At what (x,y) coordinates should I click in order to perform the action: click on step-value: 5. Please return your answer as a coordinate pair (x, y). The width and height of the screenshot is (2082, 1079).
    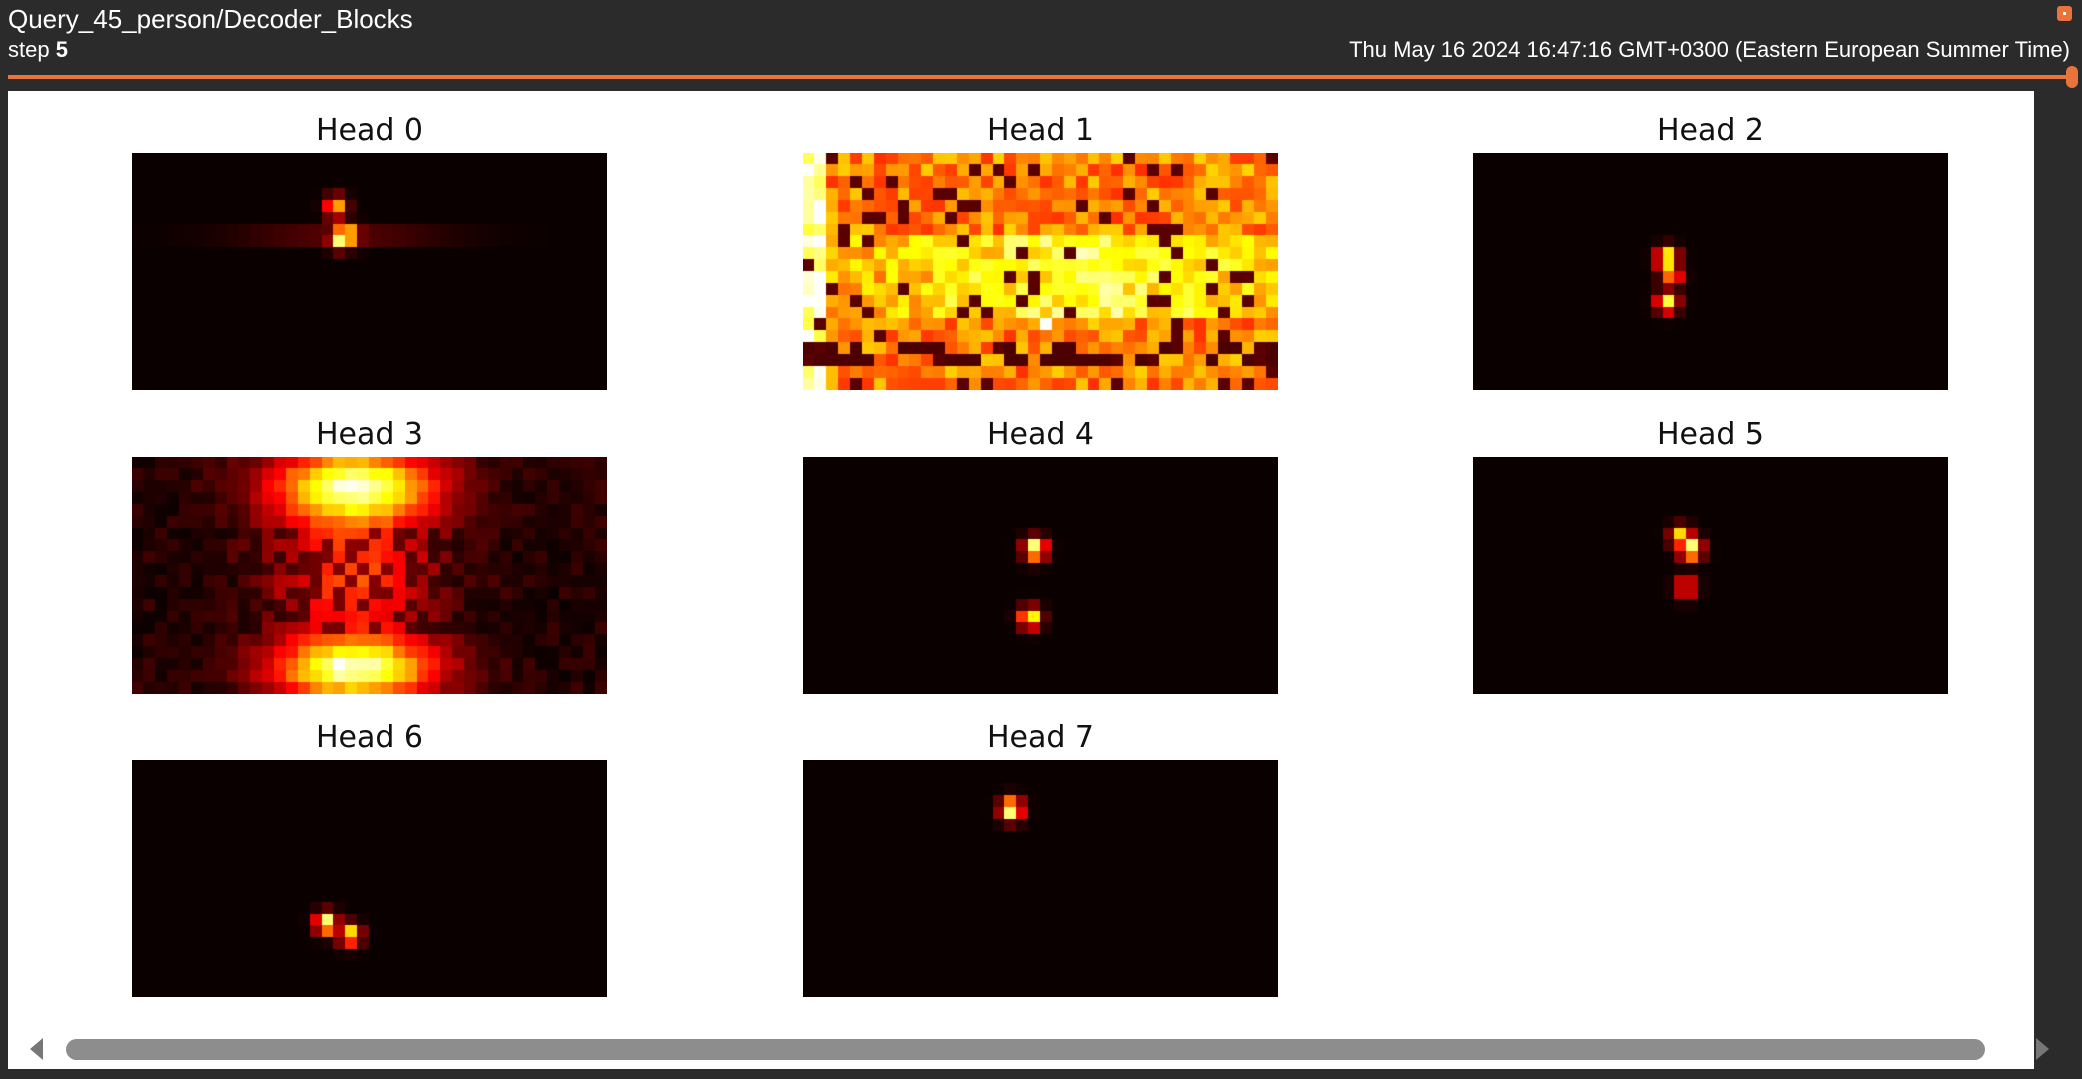
    Looking at the image, I should click on (61, 49).